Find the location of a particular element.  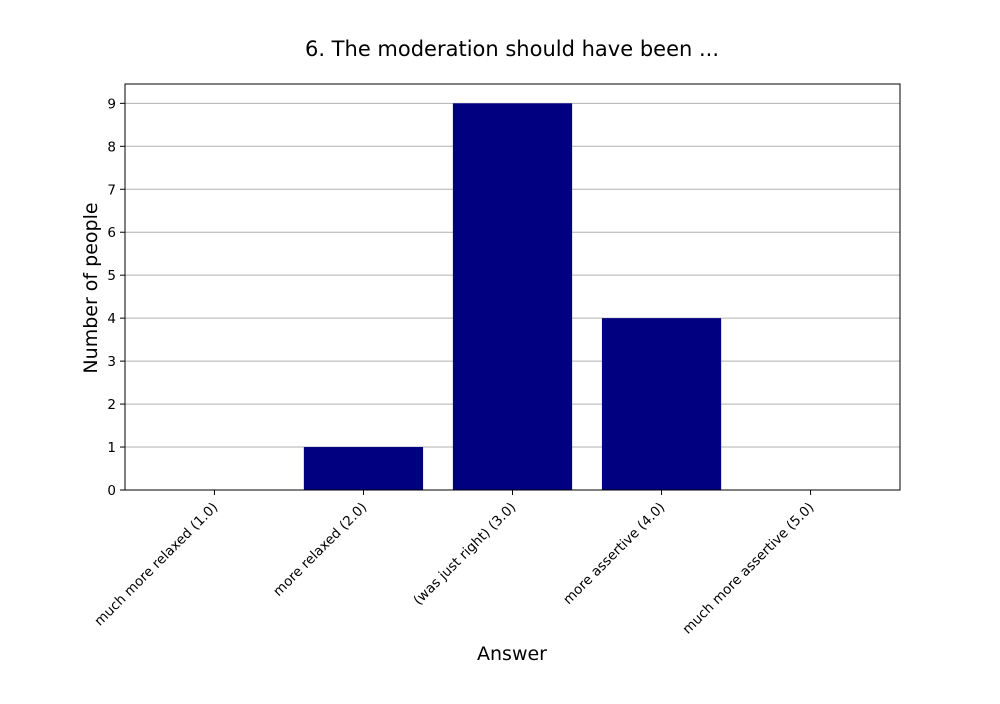

y-tick-label: 2 is located at coordinates (111, 405).